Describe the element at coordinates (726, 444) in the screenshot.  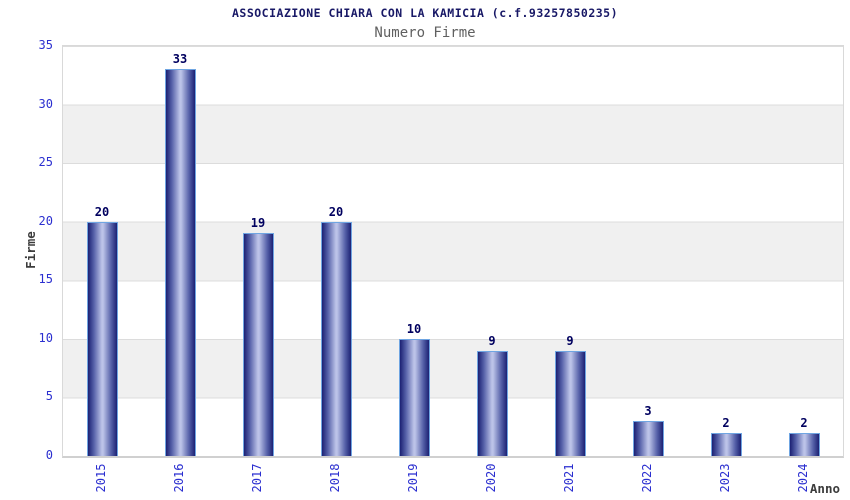
I see `bar-2023` at that location.